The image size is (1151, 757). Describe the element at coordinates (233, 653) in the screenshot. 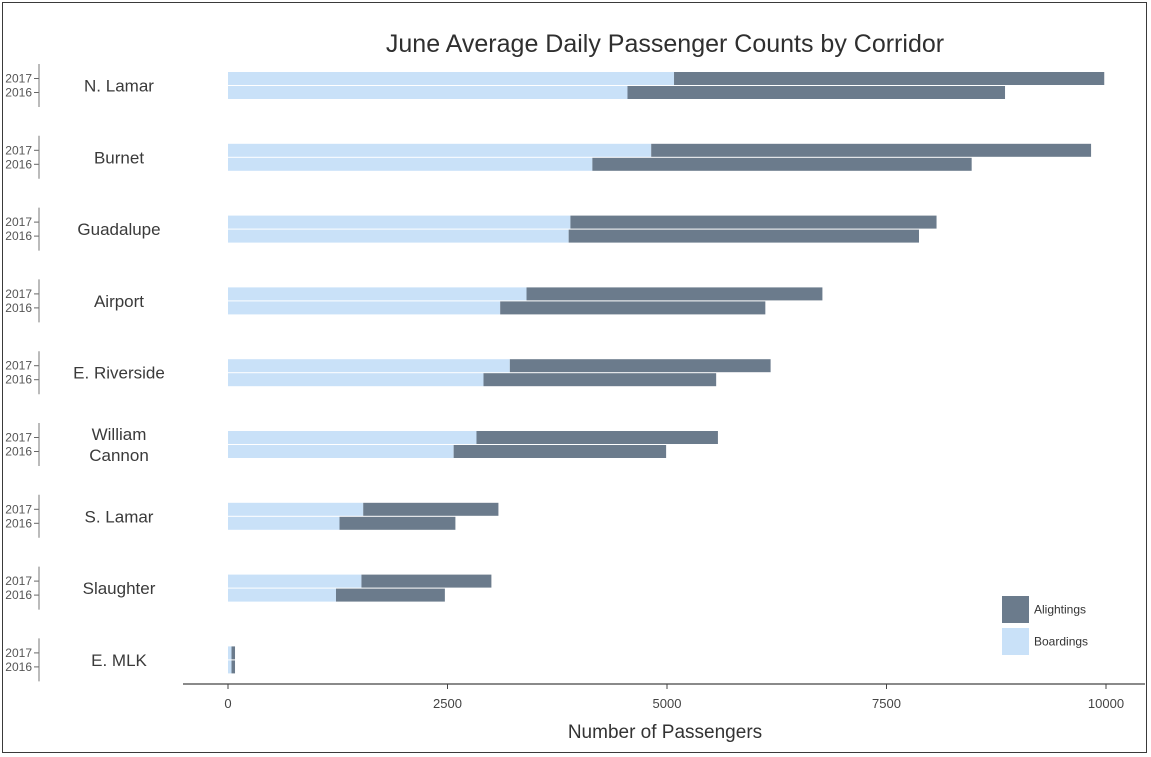

I see `bar-alightings-e-mlk-2017` at that location.